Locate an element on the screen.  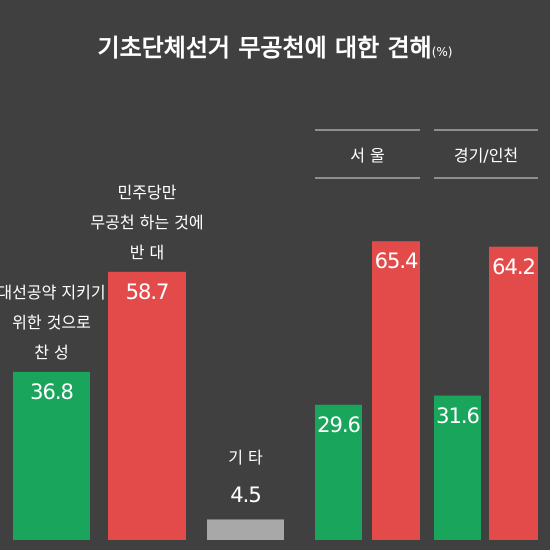
chart-title: 기초단체선거 무공천에 대한 견해(%) is located at coordinates (275, 45).